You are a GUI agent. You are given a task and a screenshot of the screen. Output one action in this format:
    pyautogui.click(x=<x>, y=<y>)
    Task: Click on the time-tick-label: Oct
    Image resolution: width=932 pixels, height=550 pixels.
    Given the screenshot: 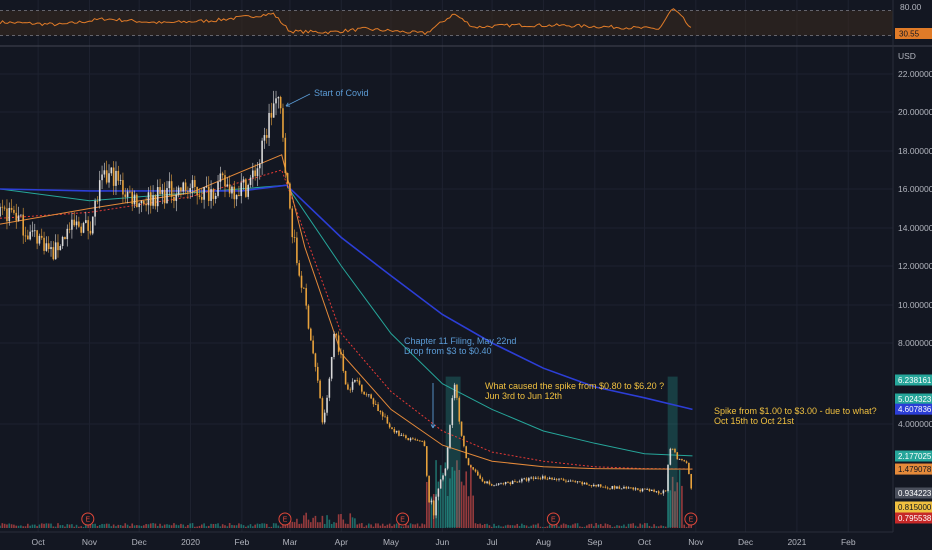 What is the action you would take?
    pyautogui.click(x=38, y=542)
    